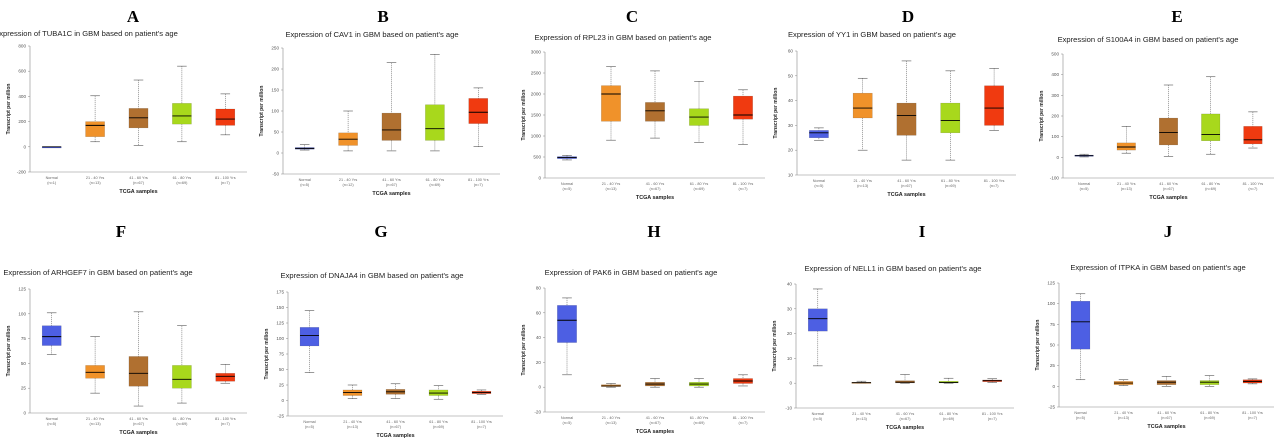 The image size is (1280, 447). I want to click on x-tick-label: 81 - 100 Yrs, so click(743, 184).